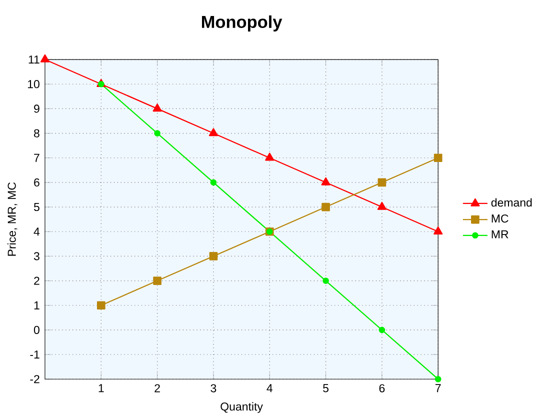  Describe the element at coordinates (37, 108) in the screenshot. I see `y-tick-label: 9` at that location.